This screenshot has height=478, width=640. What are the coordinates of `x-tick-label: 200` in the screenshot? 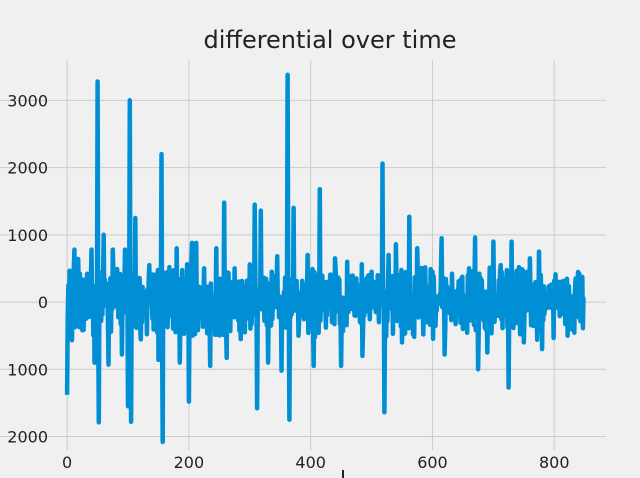 It's located at (189, 462).